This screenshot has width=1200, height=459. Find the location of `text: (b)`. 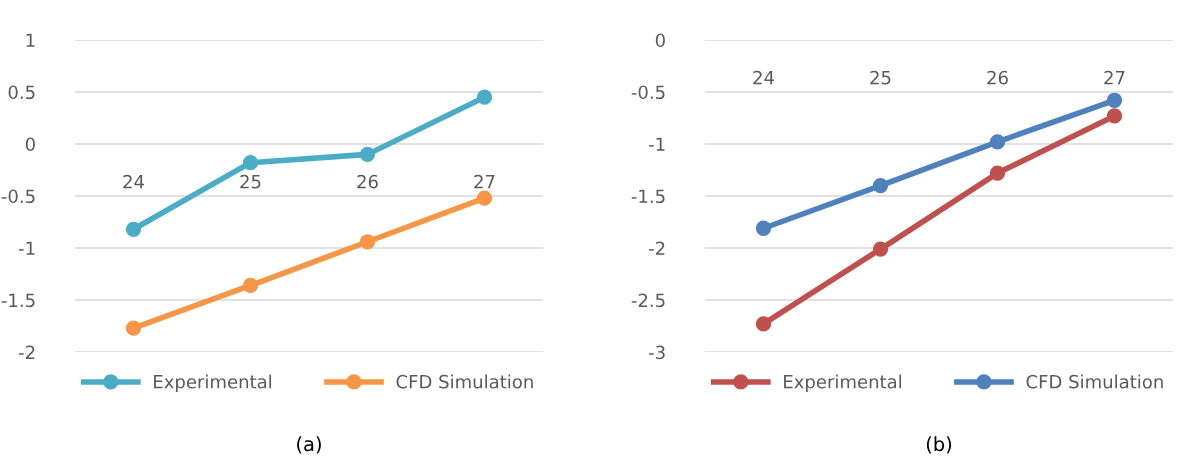

text: (b) is located at coordinates (939, 445).